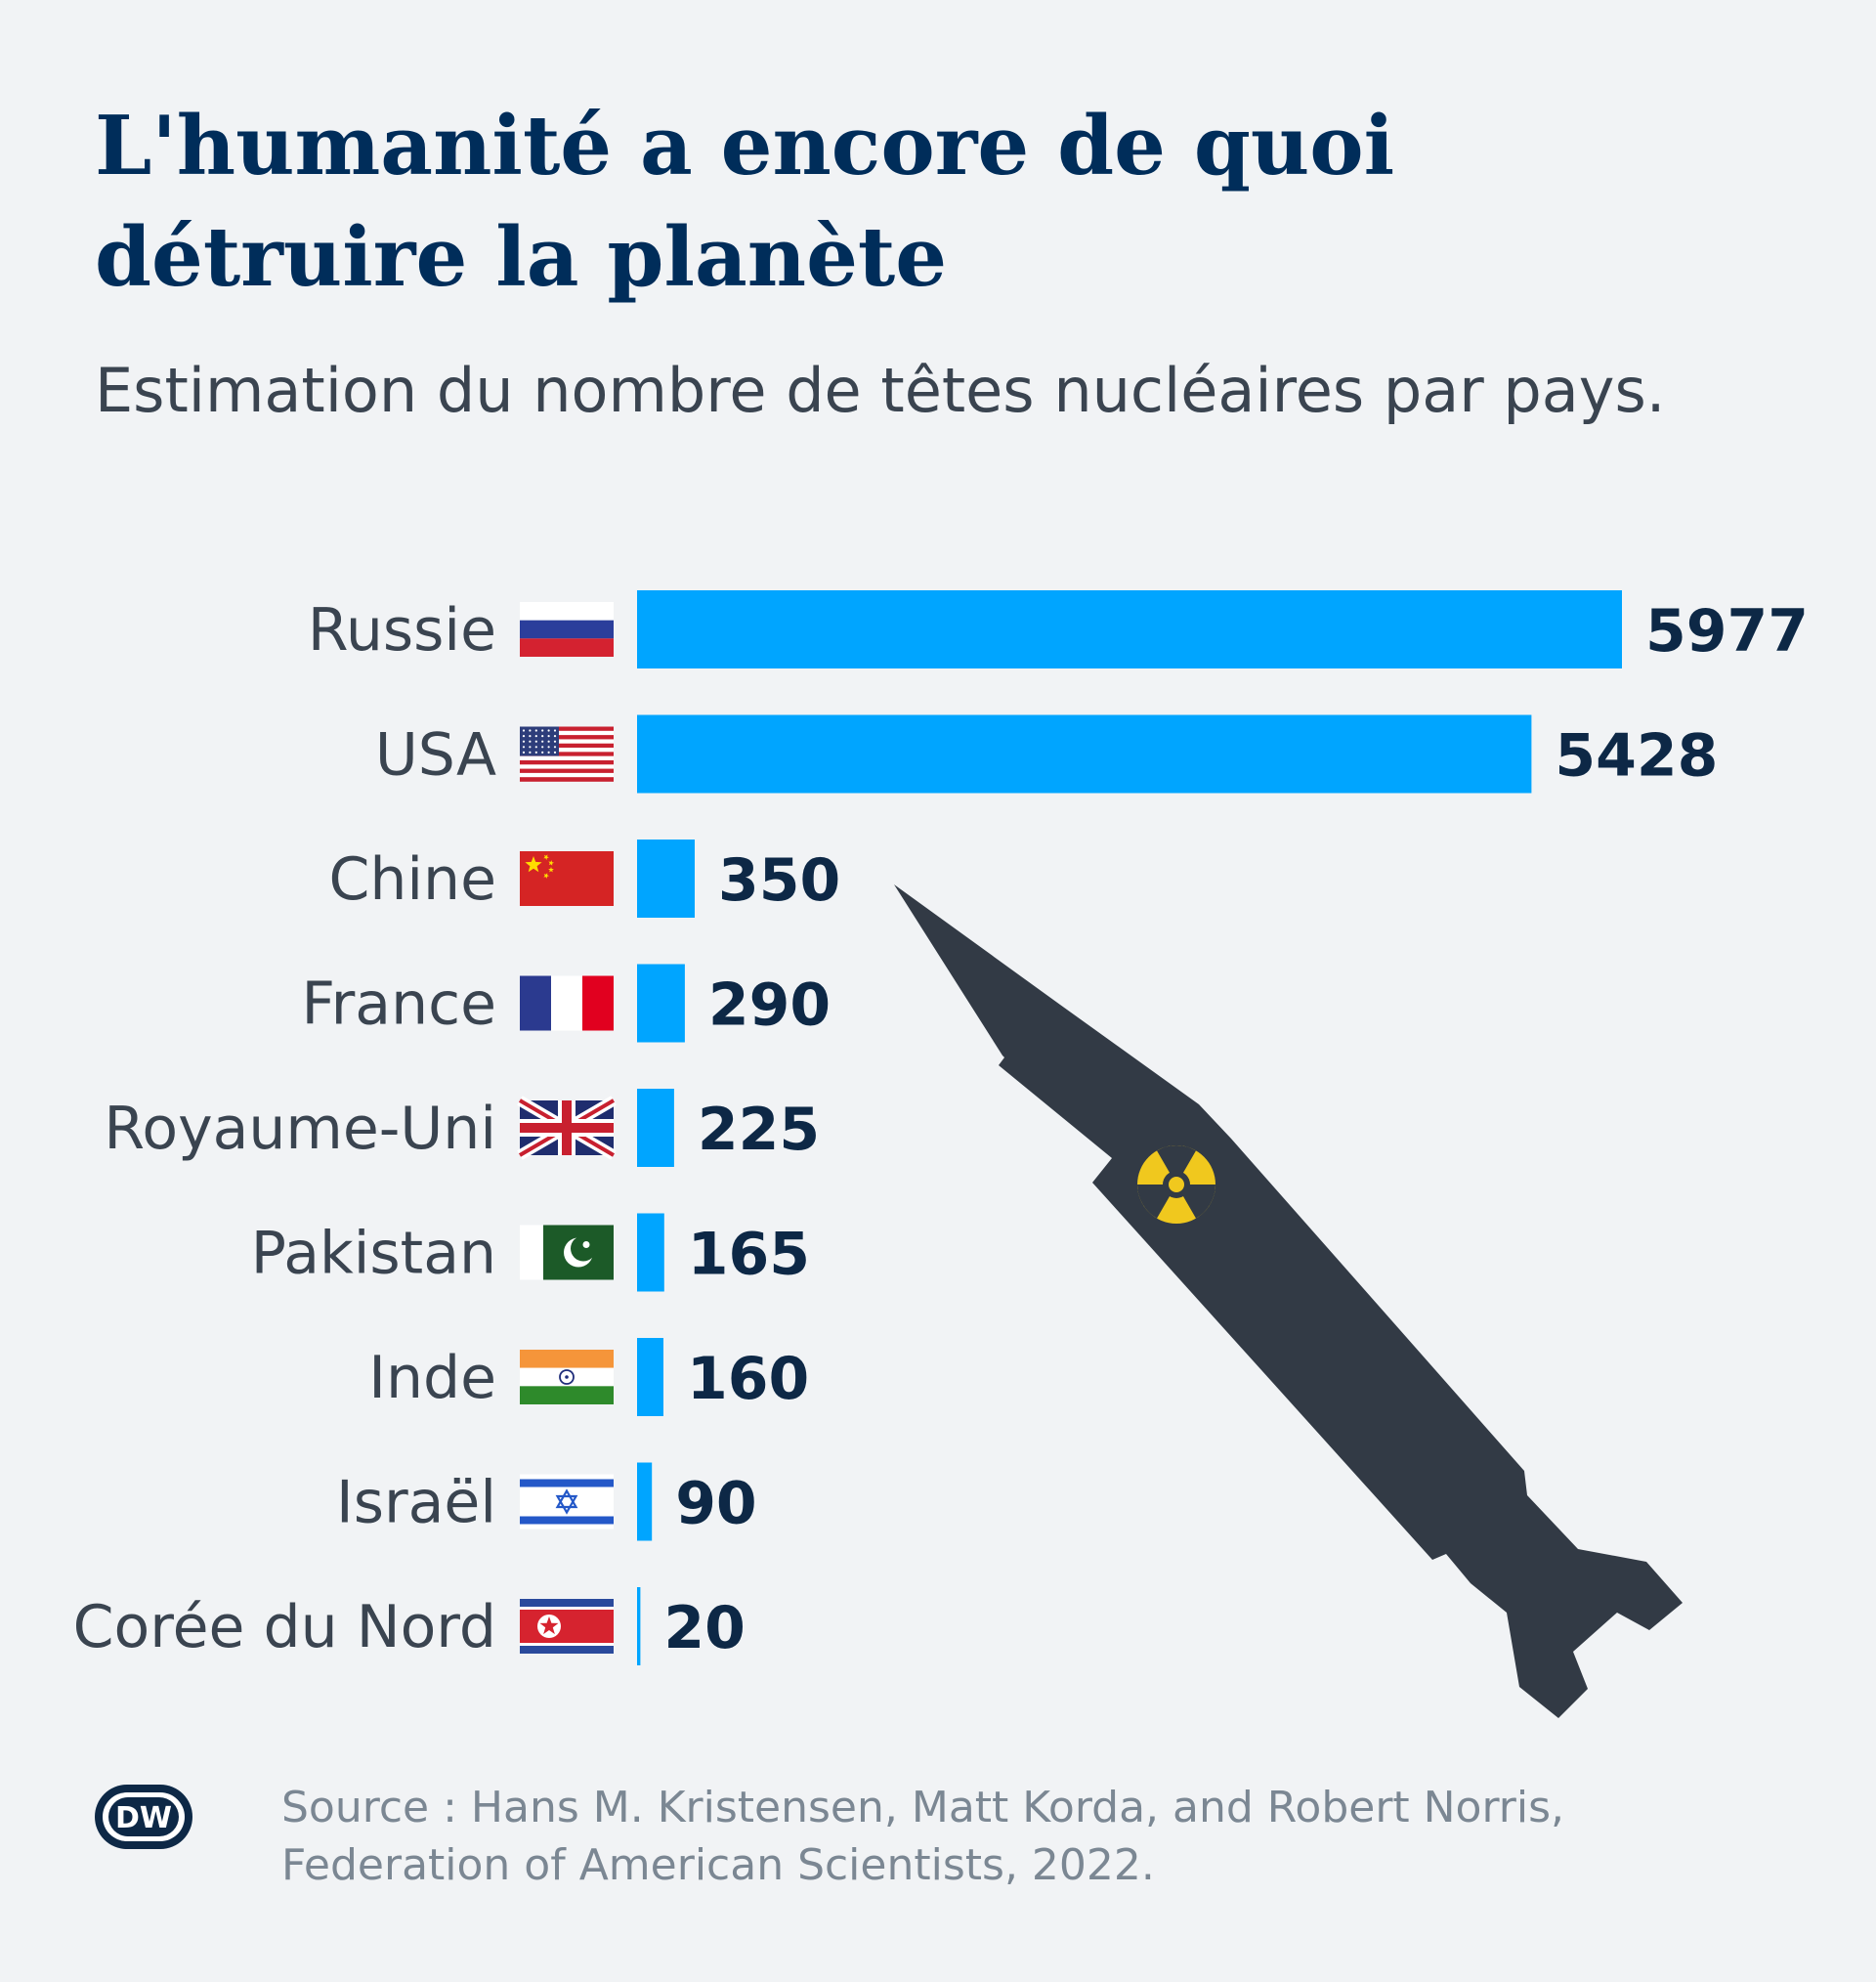 The image size is (1876, 1982). What do you see at coordinates (704, 1628) in the screenshot?
I see `value-label: 20` at bounding box center [704, 1628].